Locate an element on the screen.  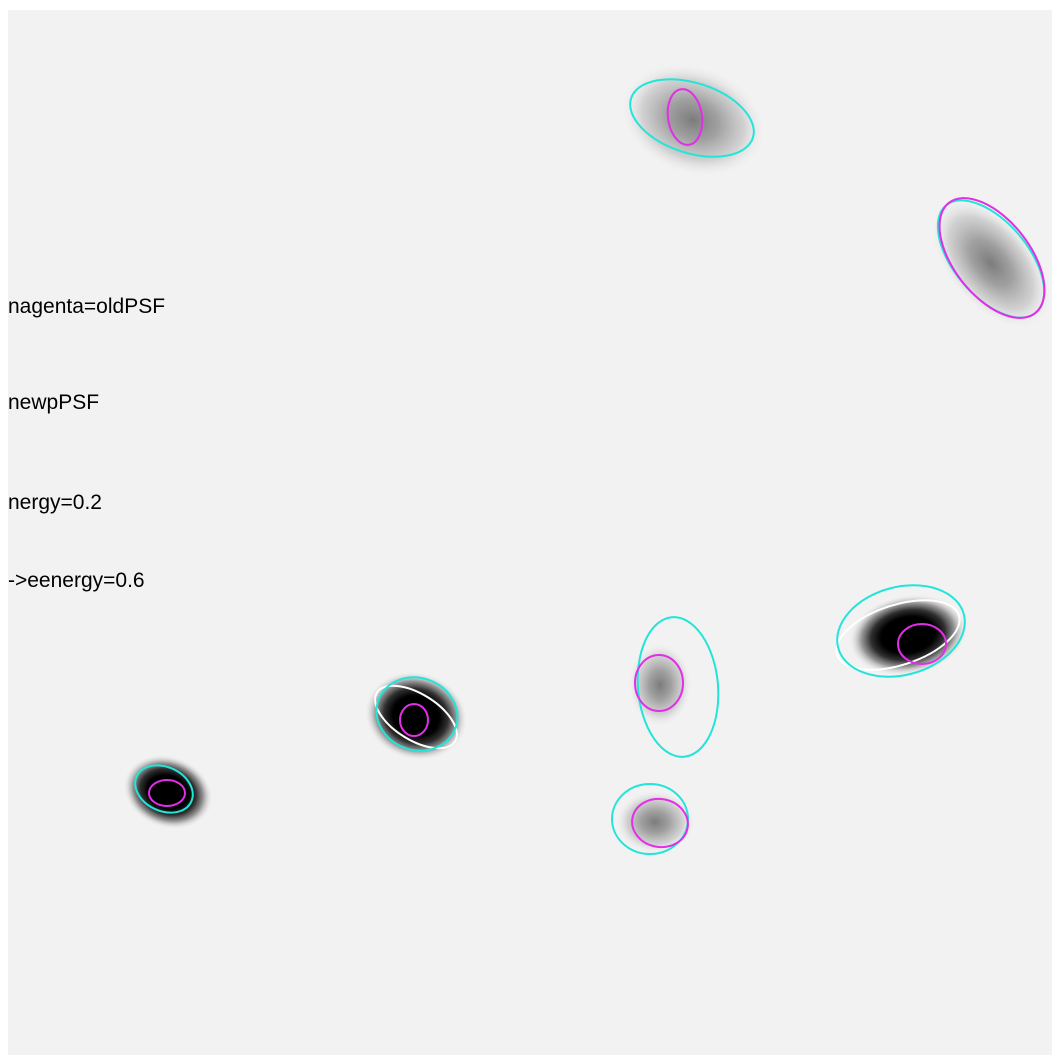
legend-old-psf: nagenta=oldPSF is located at coordinates (87, 306).